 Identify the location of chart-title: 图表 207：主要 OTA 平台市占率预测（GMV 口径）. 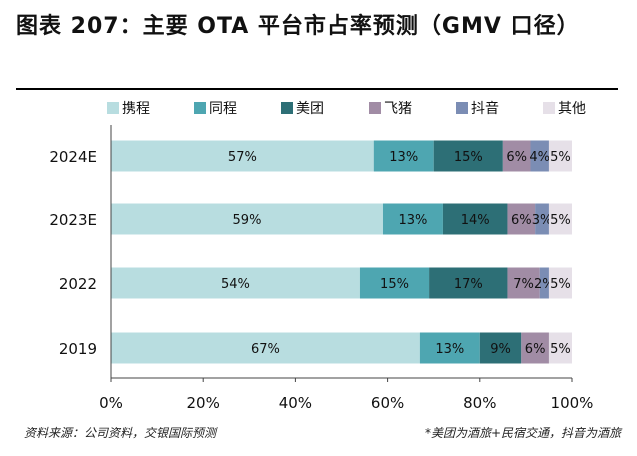
(298, 26).